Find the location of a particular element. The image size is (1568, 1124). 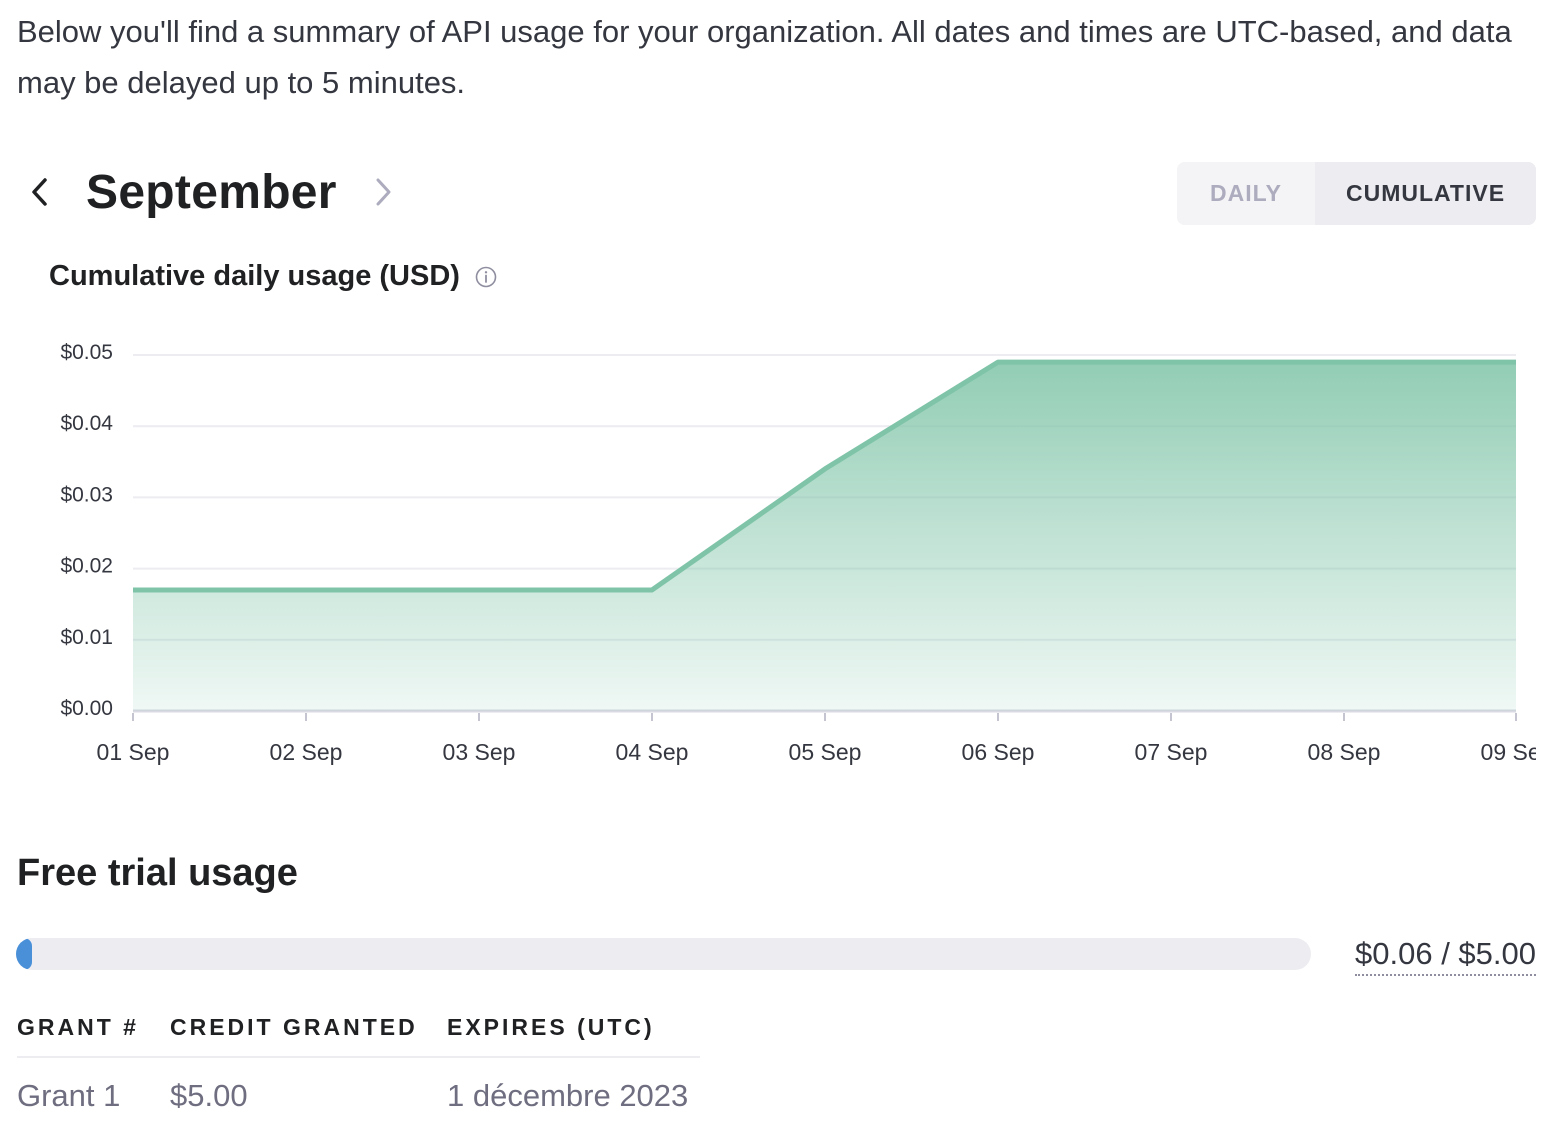

chart-title-row: Cumulative daily usage (USD) is located at coordinates (273, 276).